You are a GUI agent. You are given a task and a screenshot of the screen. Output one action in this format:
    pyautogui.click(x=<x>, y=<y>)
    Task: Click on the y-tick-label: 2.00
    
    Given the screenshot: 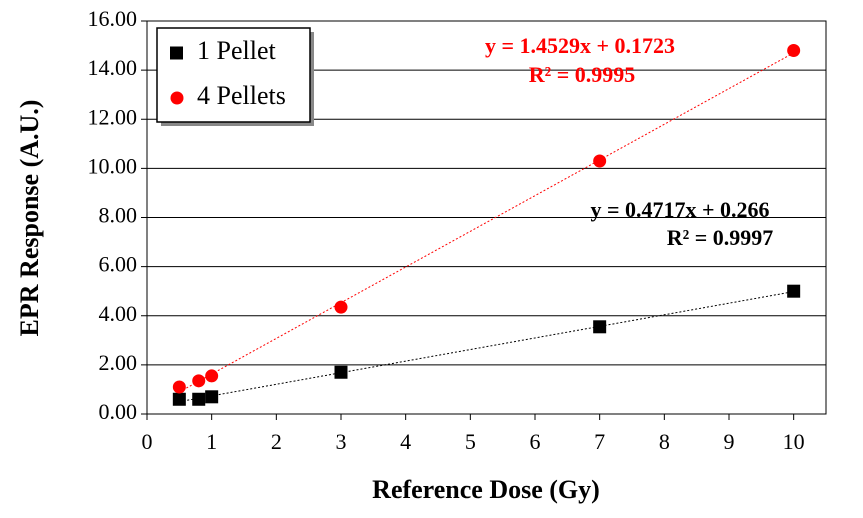 What is the action you would take?
    pyautogui.click(x=118, y=362)
    